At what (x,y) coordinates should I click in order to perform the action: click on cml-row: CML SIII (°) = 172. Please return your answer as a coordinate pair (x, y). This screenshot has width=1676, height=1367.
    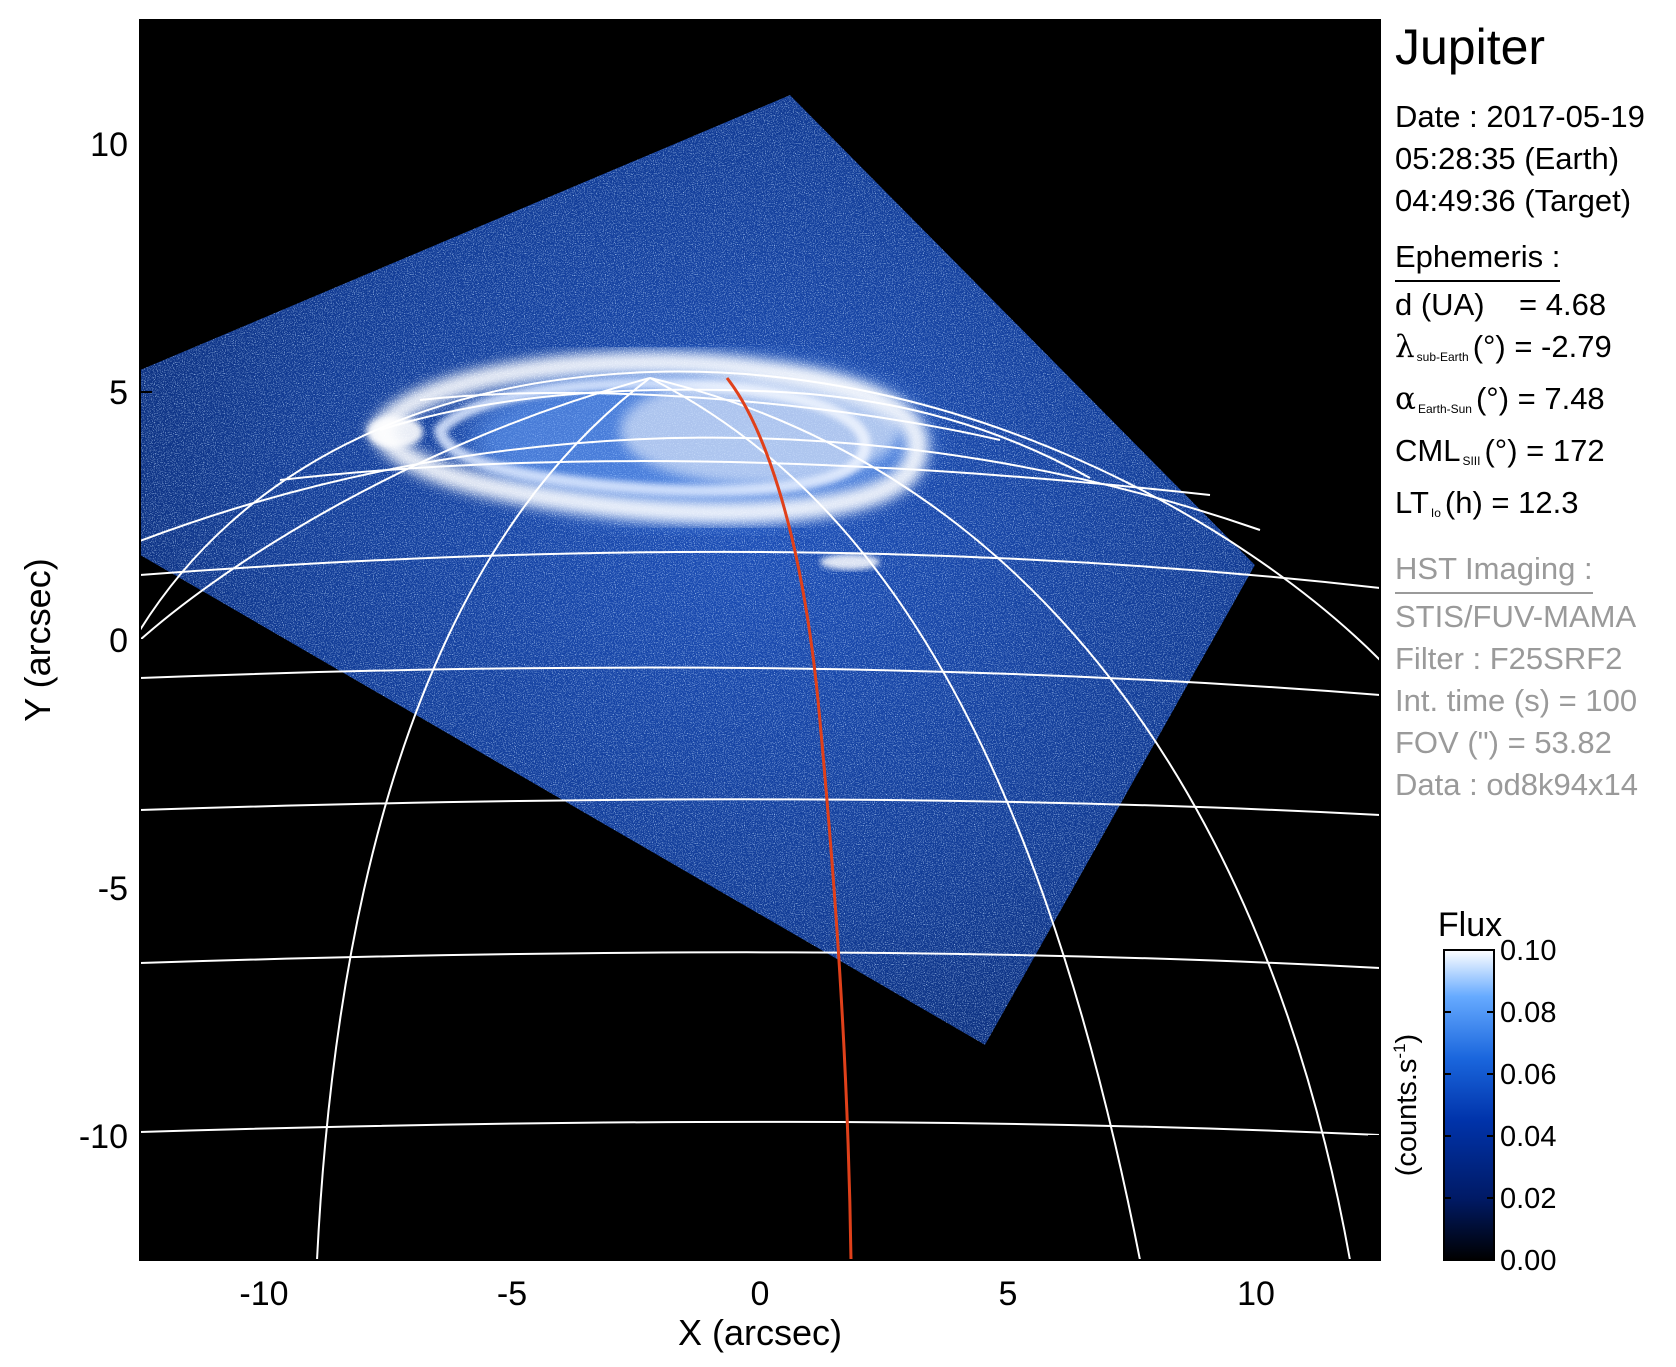
    Looking at the image, I should click on (1535, 456).